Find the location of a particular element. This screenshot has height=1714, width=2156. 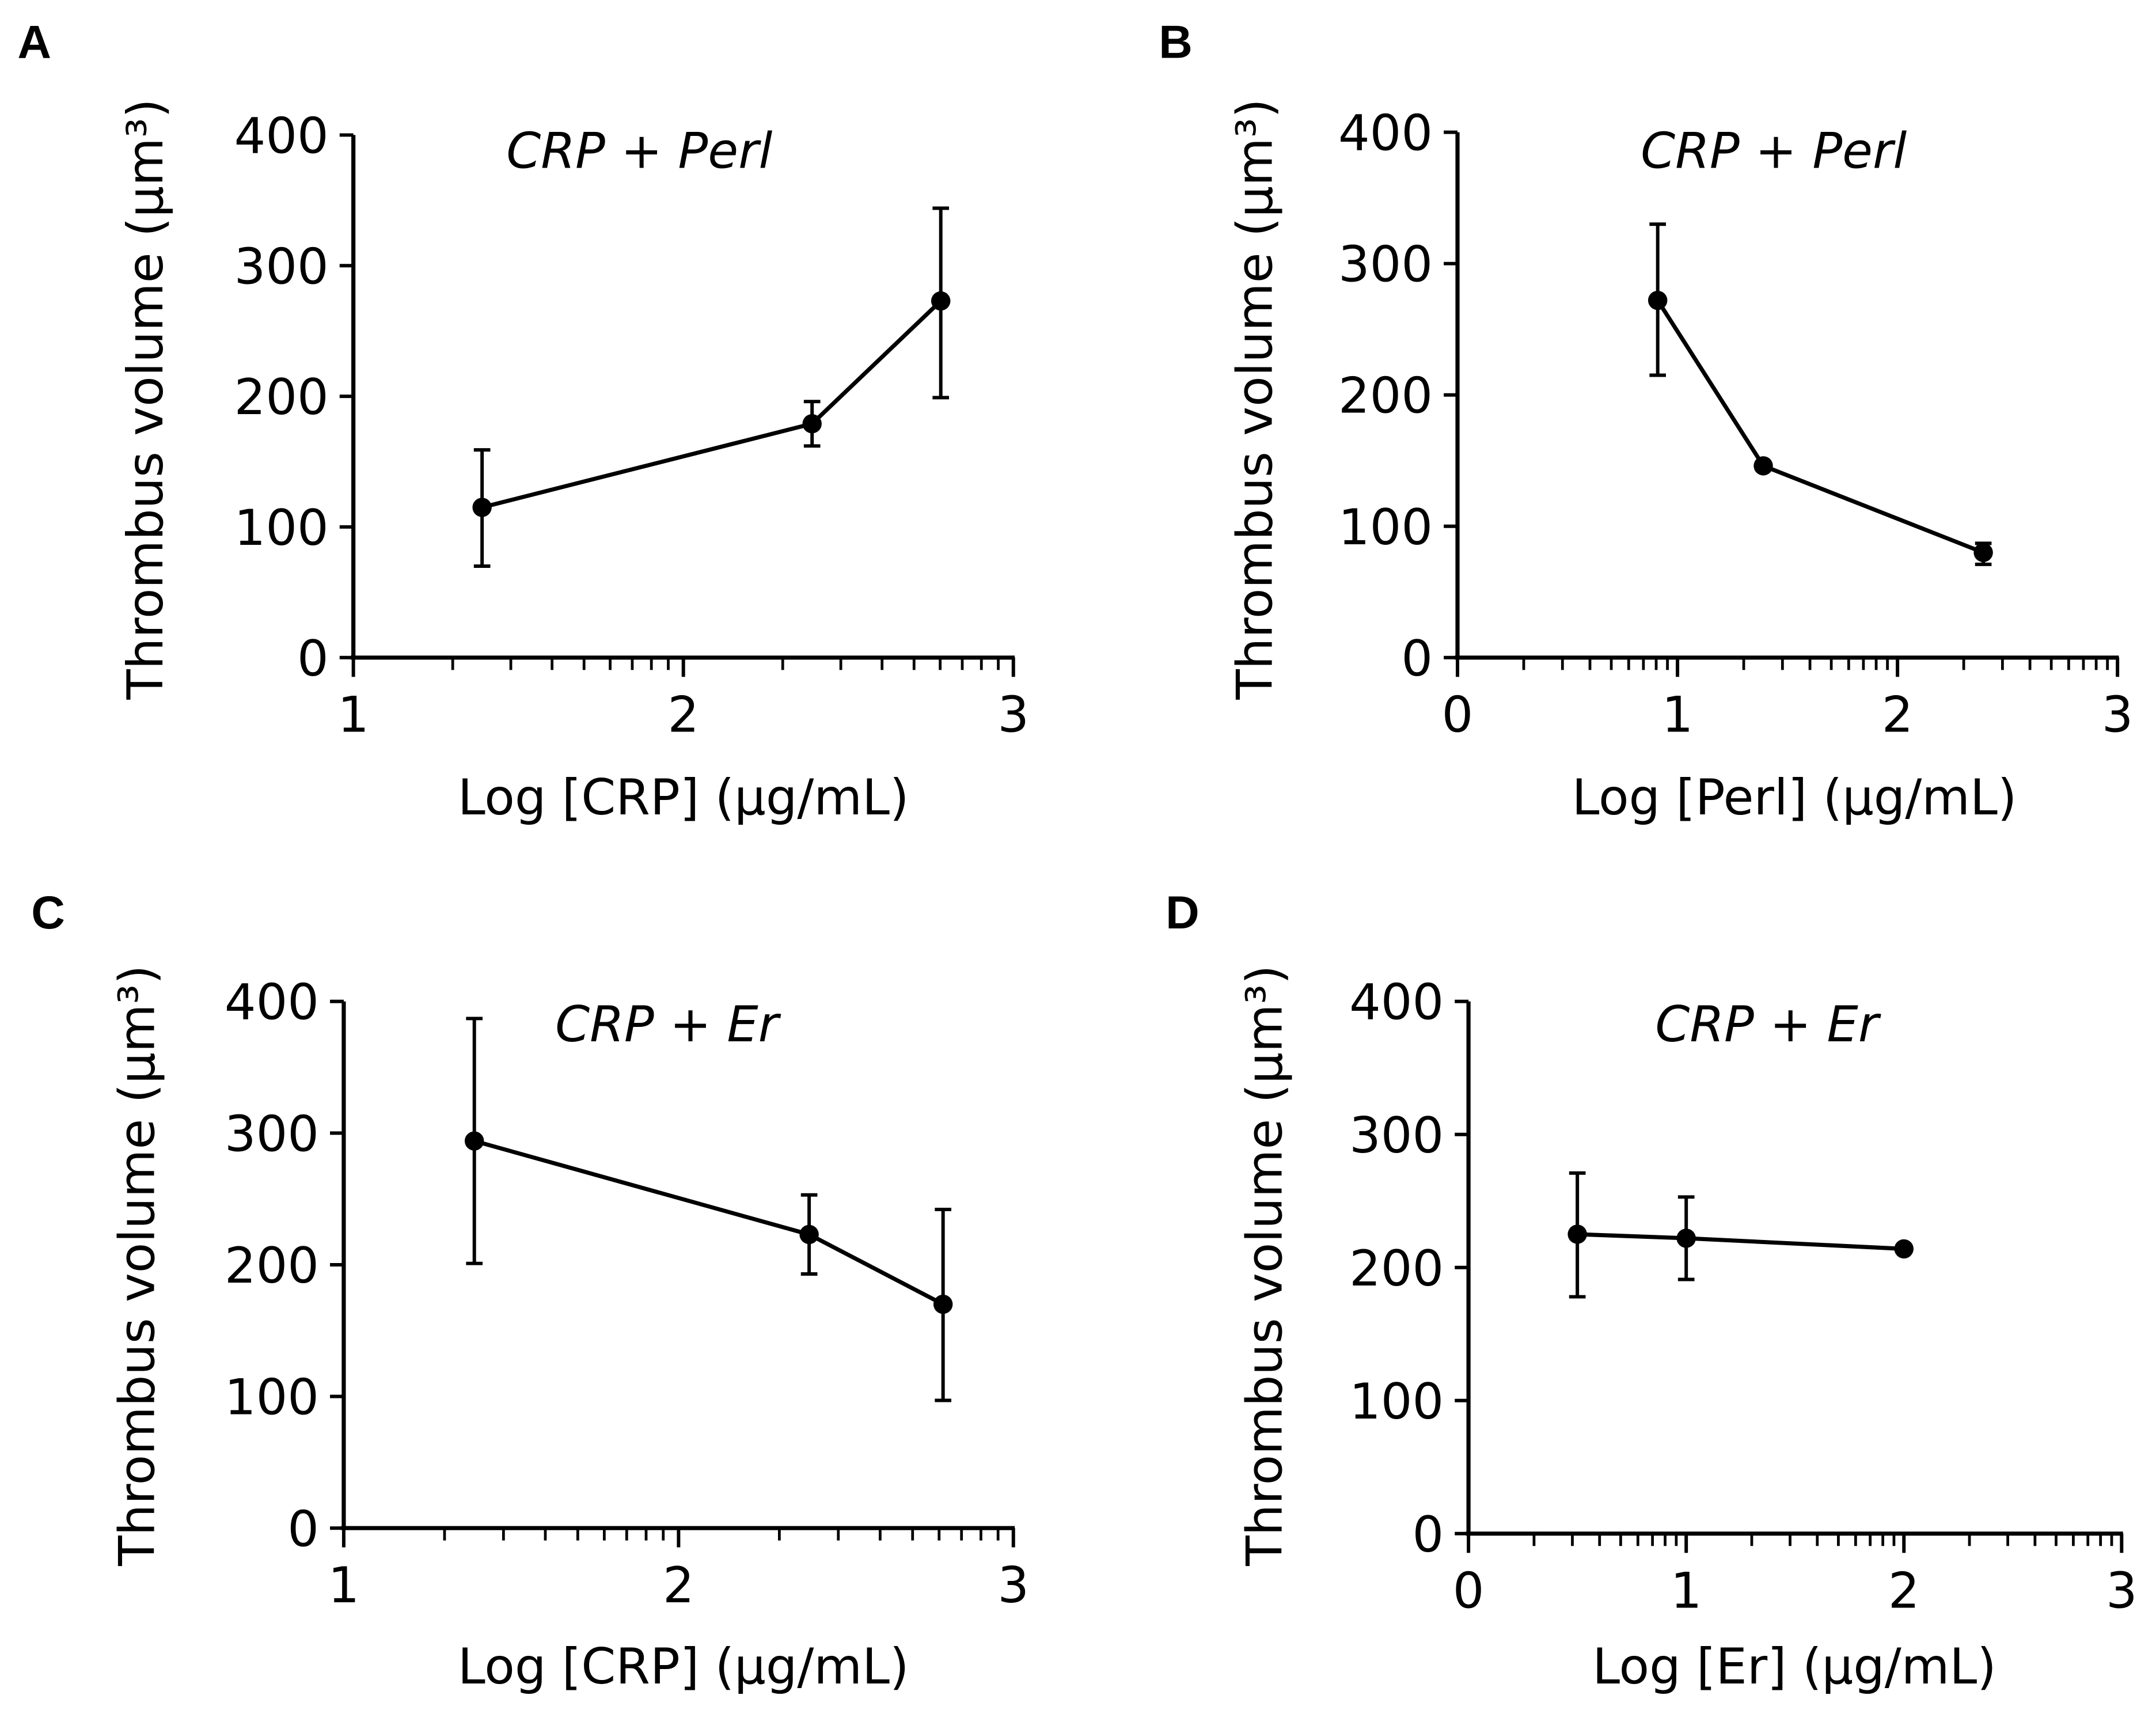

panel-letter: A is located at coordinates (34, 43).